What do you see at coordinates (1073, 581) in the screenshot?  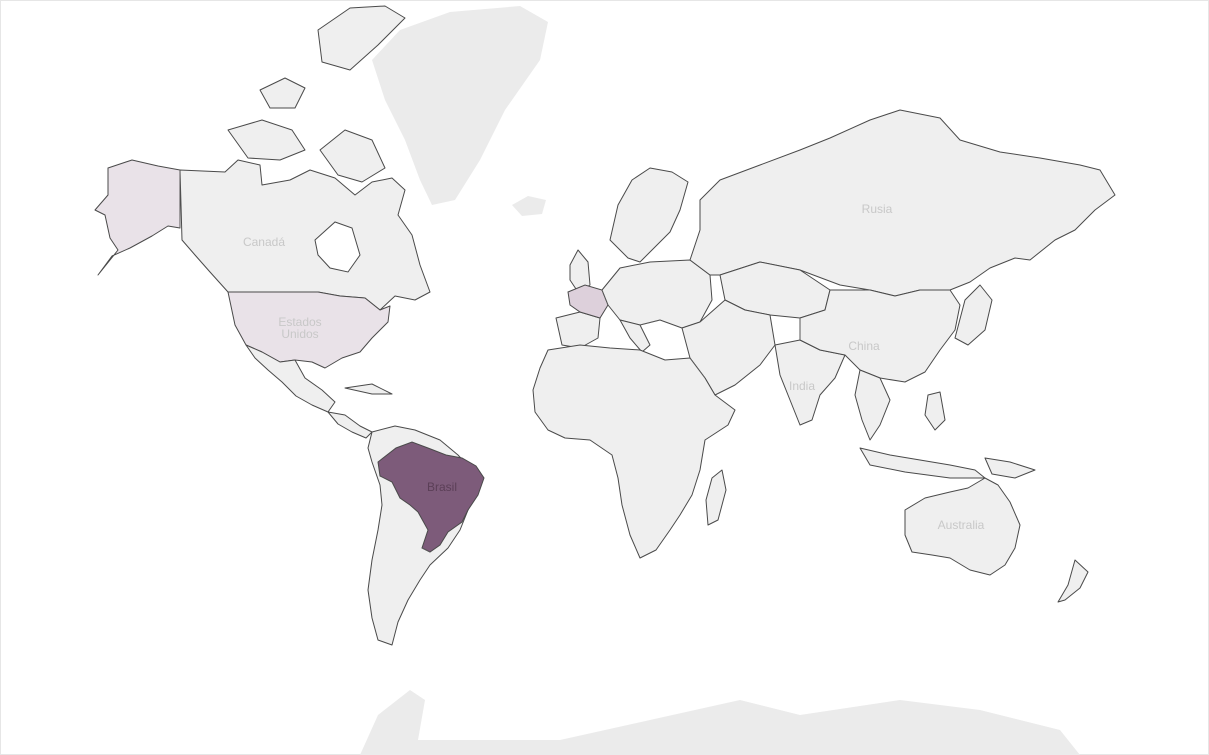 I see `new-zealand` at bounding box center [1073, 581].